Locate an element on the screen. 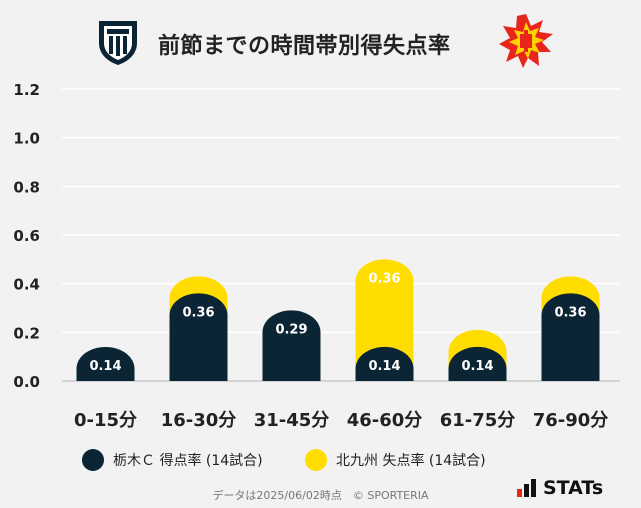 The image size is (641, 508). stats-logo-icon is located at coordinates (527, 488).